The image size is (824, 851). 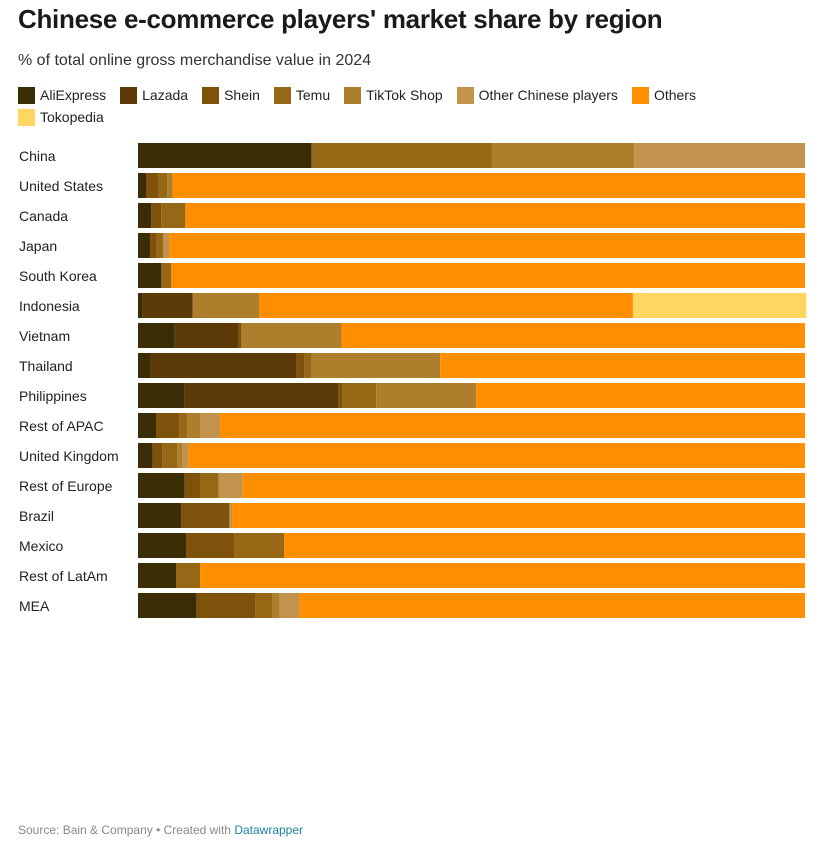 What do you see at coordinates (719, 155) in the screenshot?
I see `bar-china-other-chinese-players` at bounding box center [719, 155].